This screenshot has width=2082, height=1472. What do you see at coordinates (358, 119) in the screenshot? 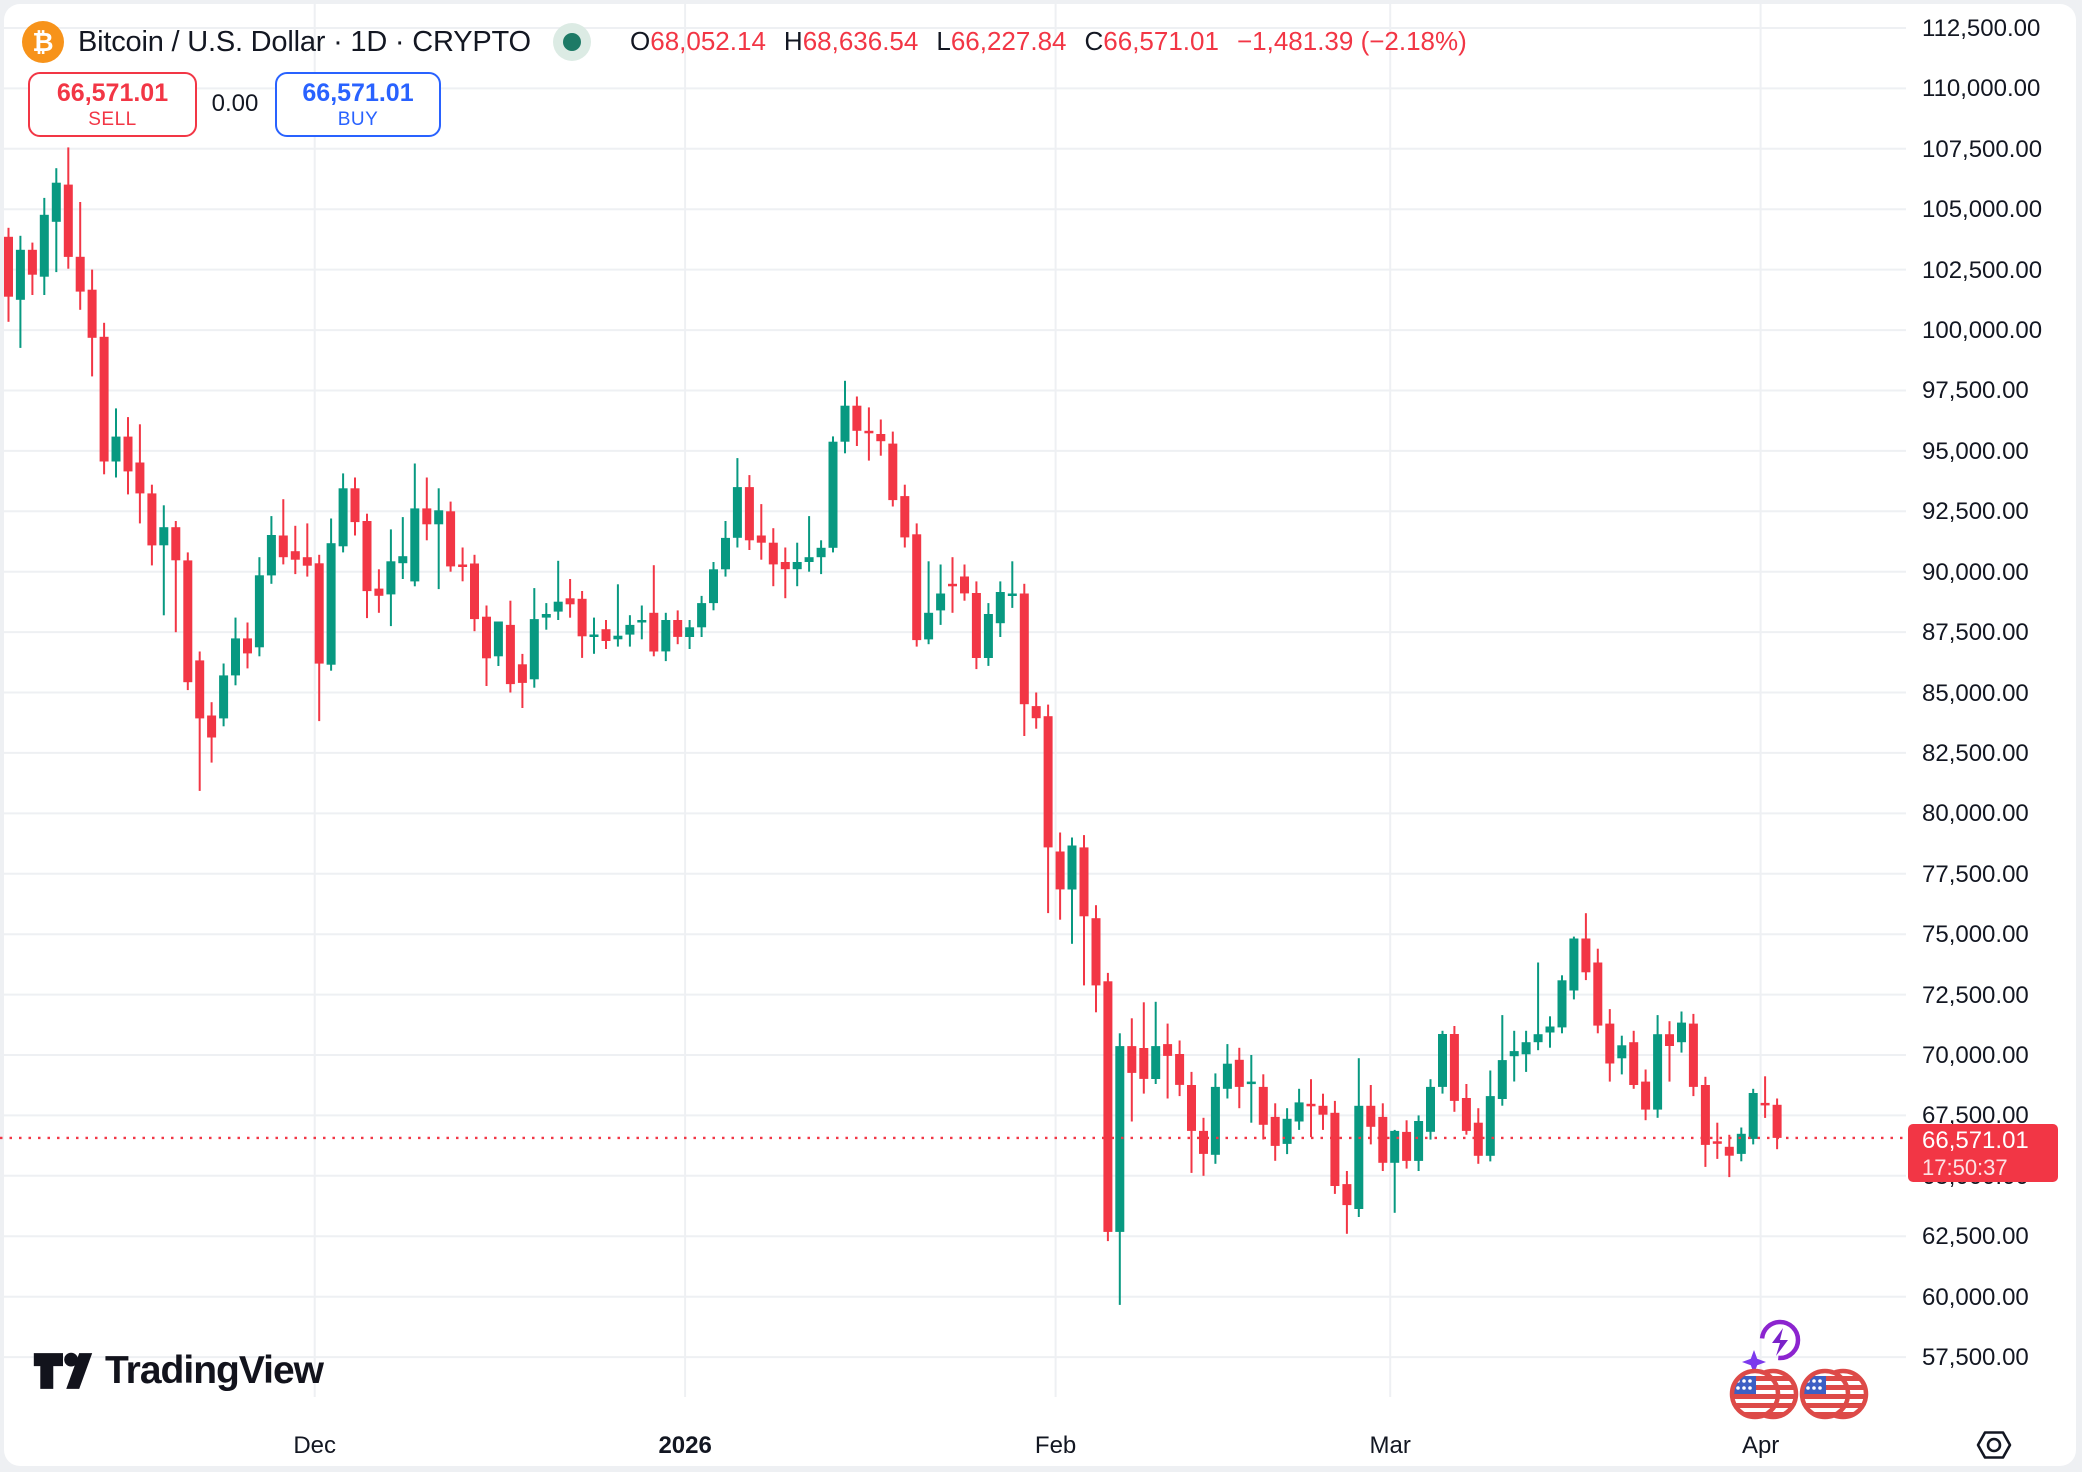
I see `buy-label: BUY` at bounding box center [358, 119].